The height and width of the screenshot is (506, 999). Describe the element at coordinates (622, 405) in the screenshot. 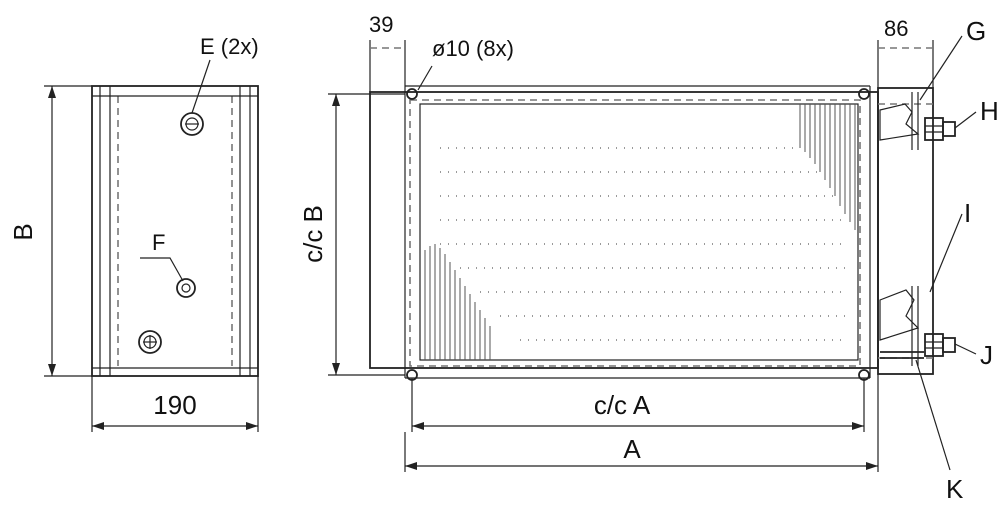

I see `label-cc-a: c/c A` at that location.